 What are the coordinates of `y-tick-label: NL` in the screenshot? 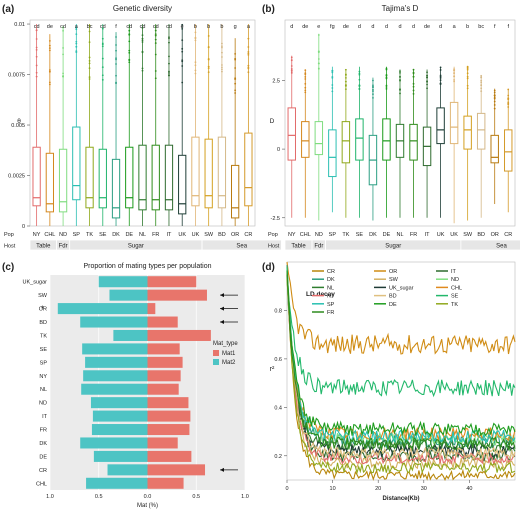 It's located at (43, 390).